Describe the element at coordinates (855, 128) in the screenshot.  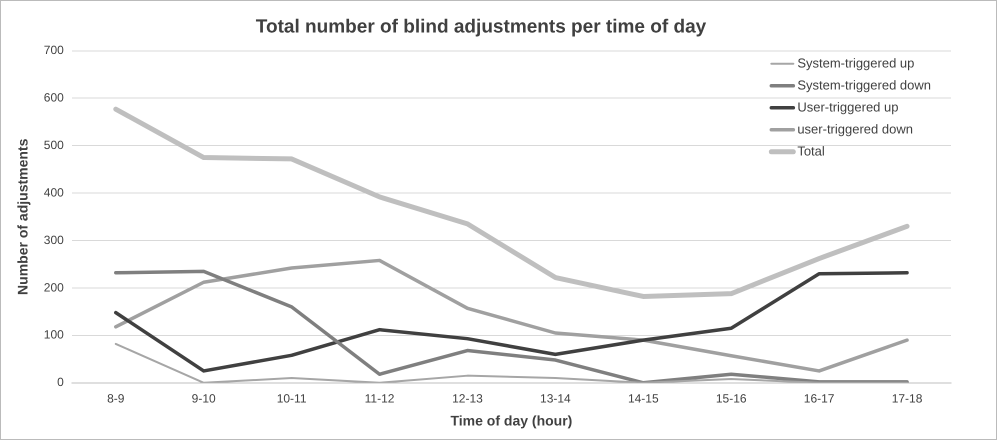
I see `legend-label: user-triggered down` at that location.